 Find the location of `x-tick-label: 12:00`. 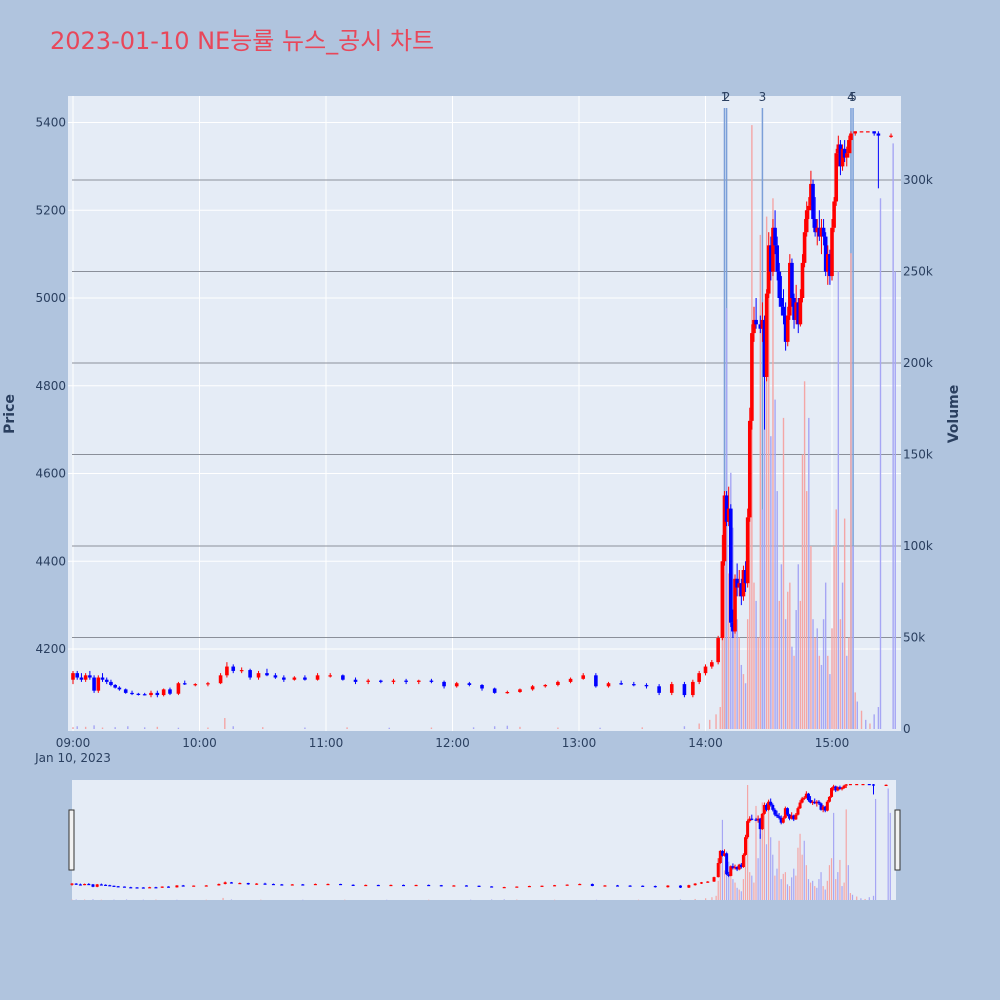

x-tick-label: 12:00 is located at coordinates (452, 743).